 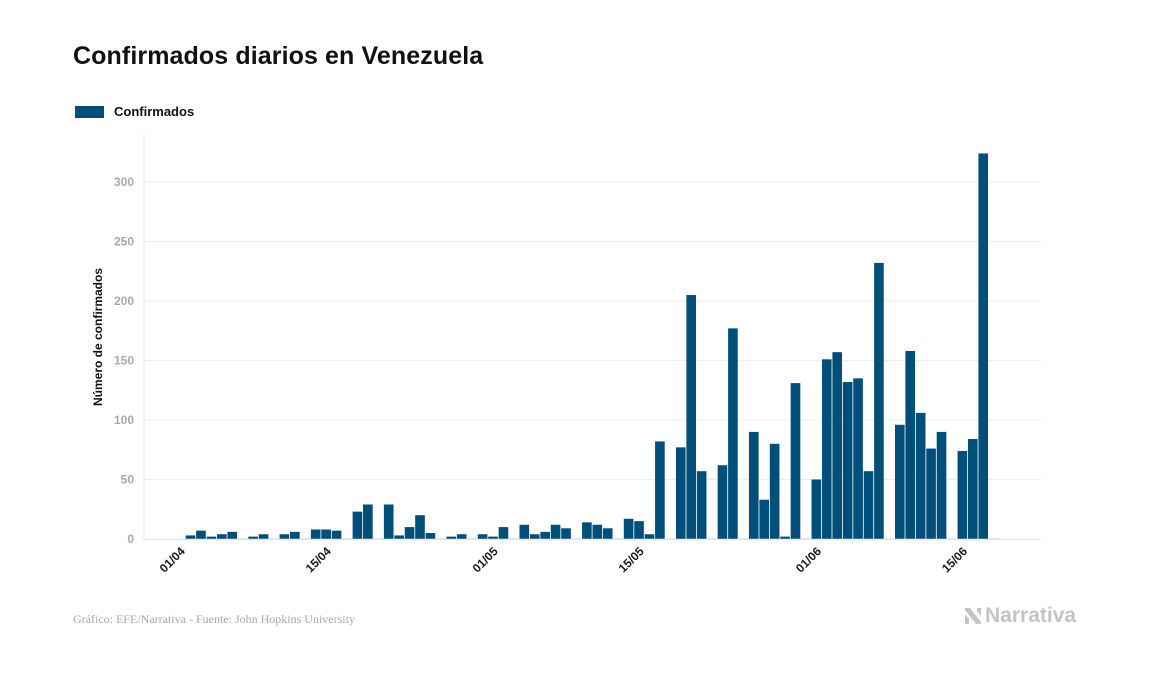 I want to click on x-tick-label: 15/06, so click(x=954, y=559).